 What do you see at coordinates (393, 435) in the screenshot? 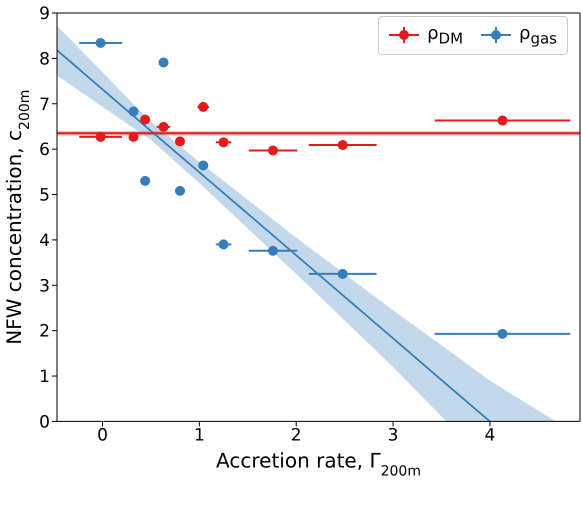
I see `x-tick-label: 3` at bounding box center [393, 435].